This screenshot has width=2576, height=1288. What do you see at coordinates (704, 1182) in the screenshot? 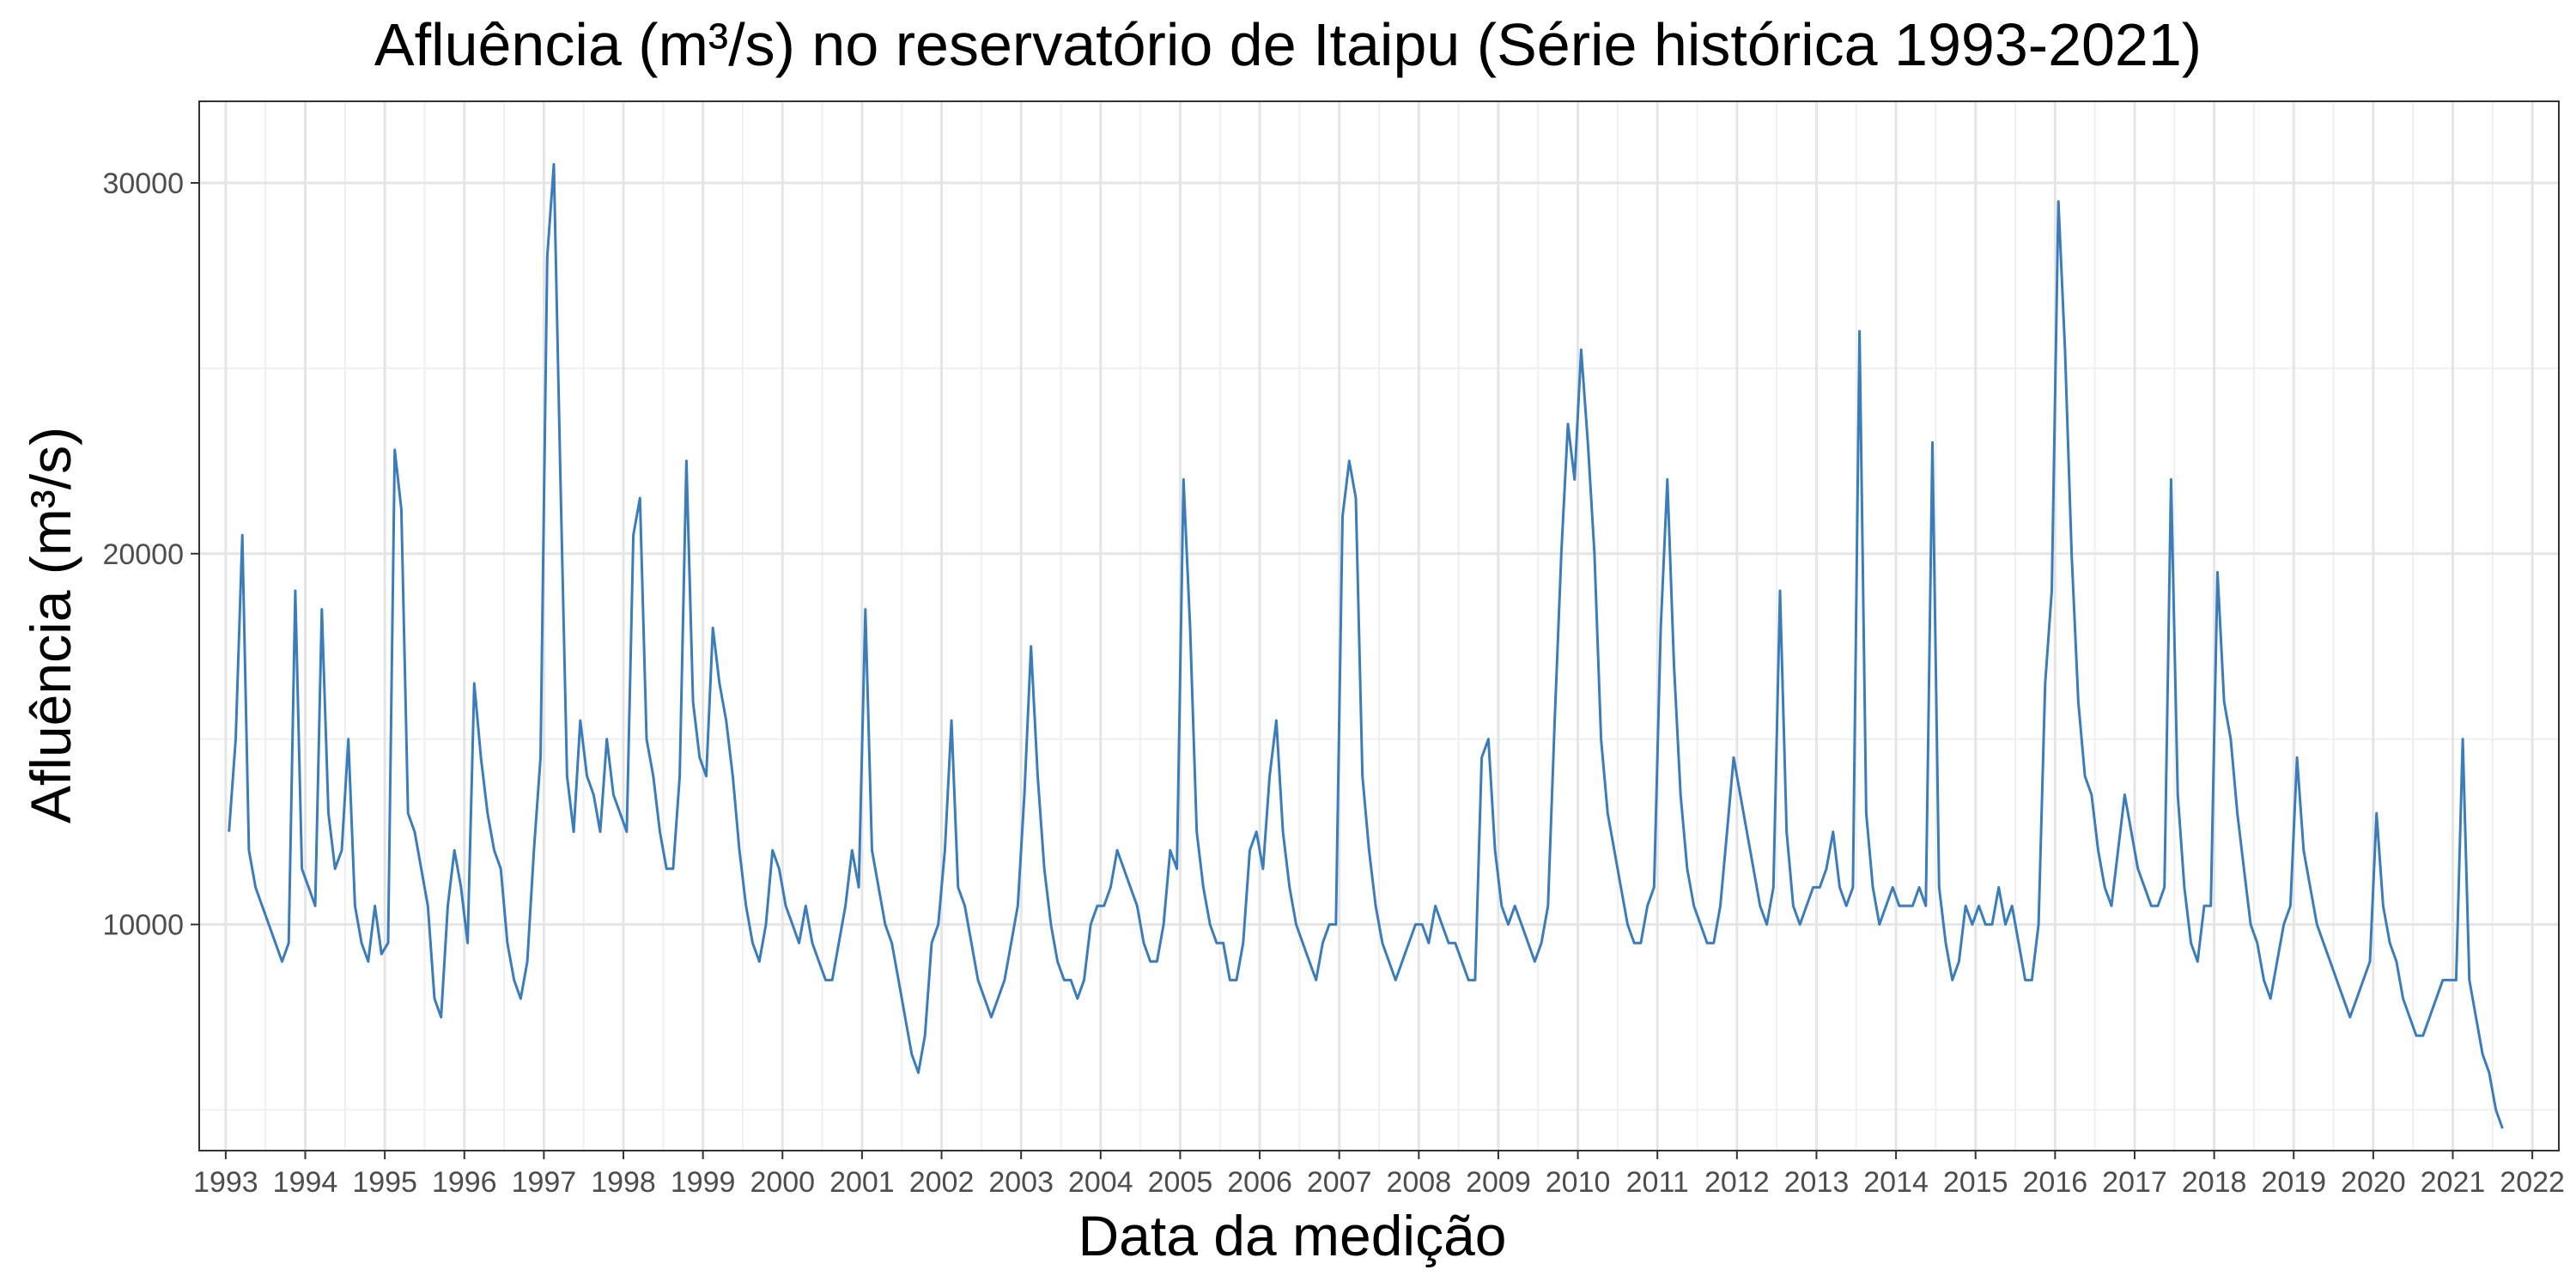
I see `x-tick-label: 1999` at bounding box center [704, 1182].